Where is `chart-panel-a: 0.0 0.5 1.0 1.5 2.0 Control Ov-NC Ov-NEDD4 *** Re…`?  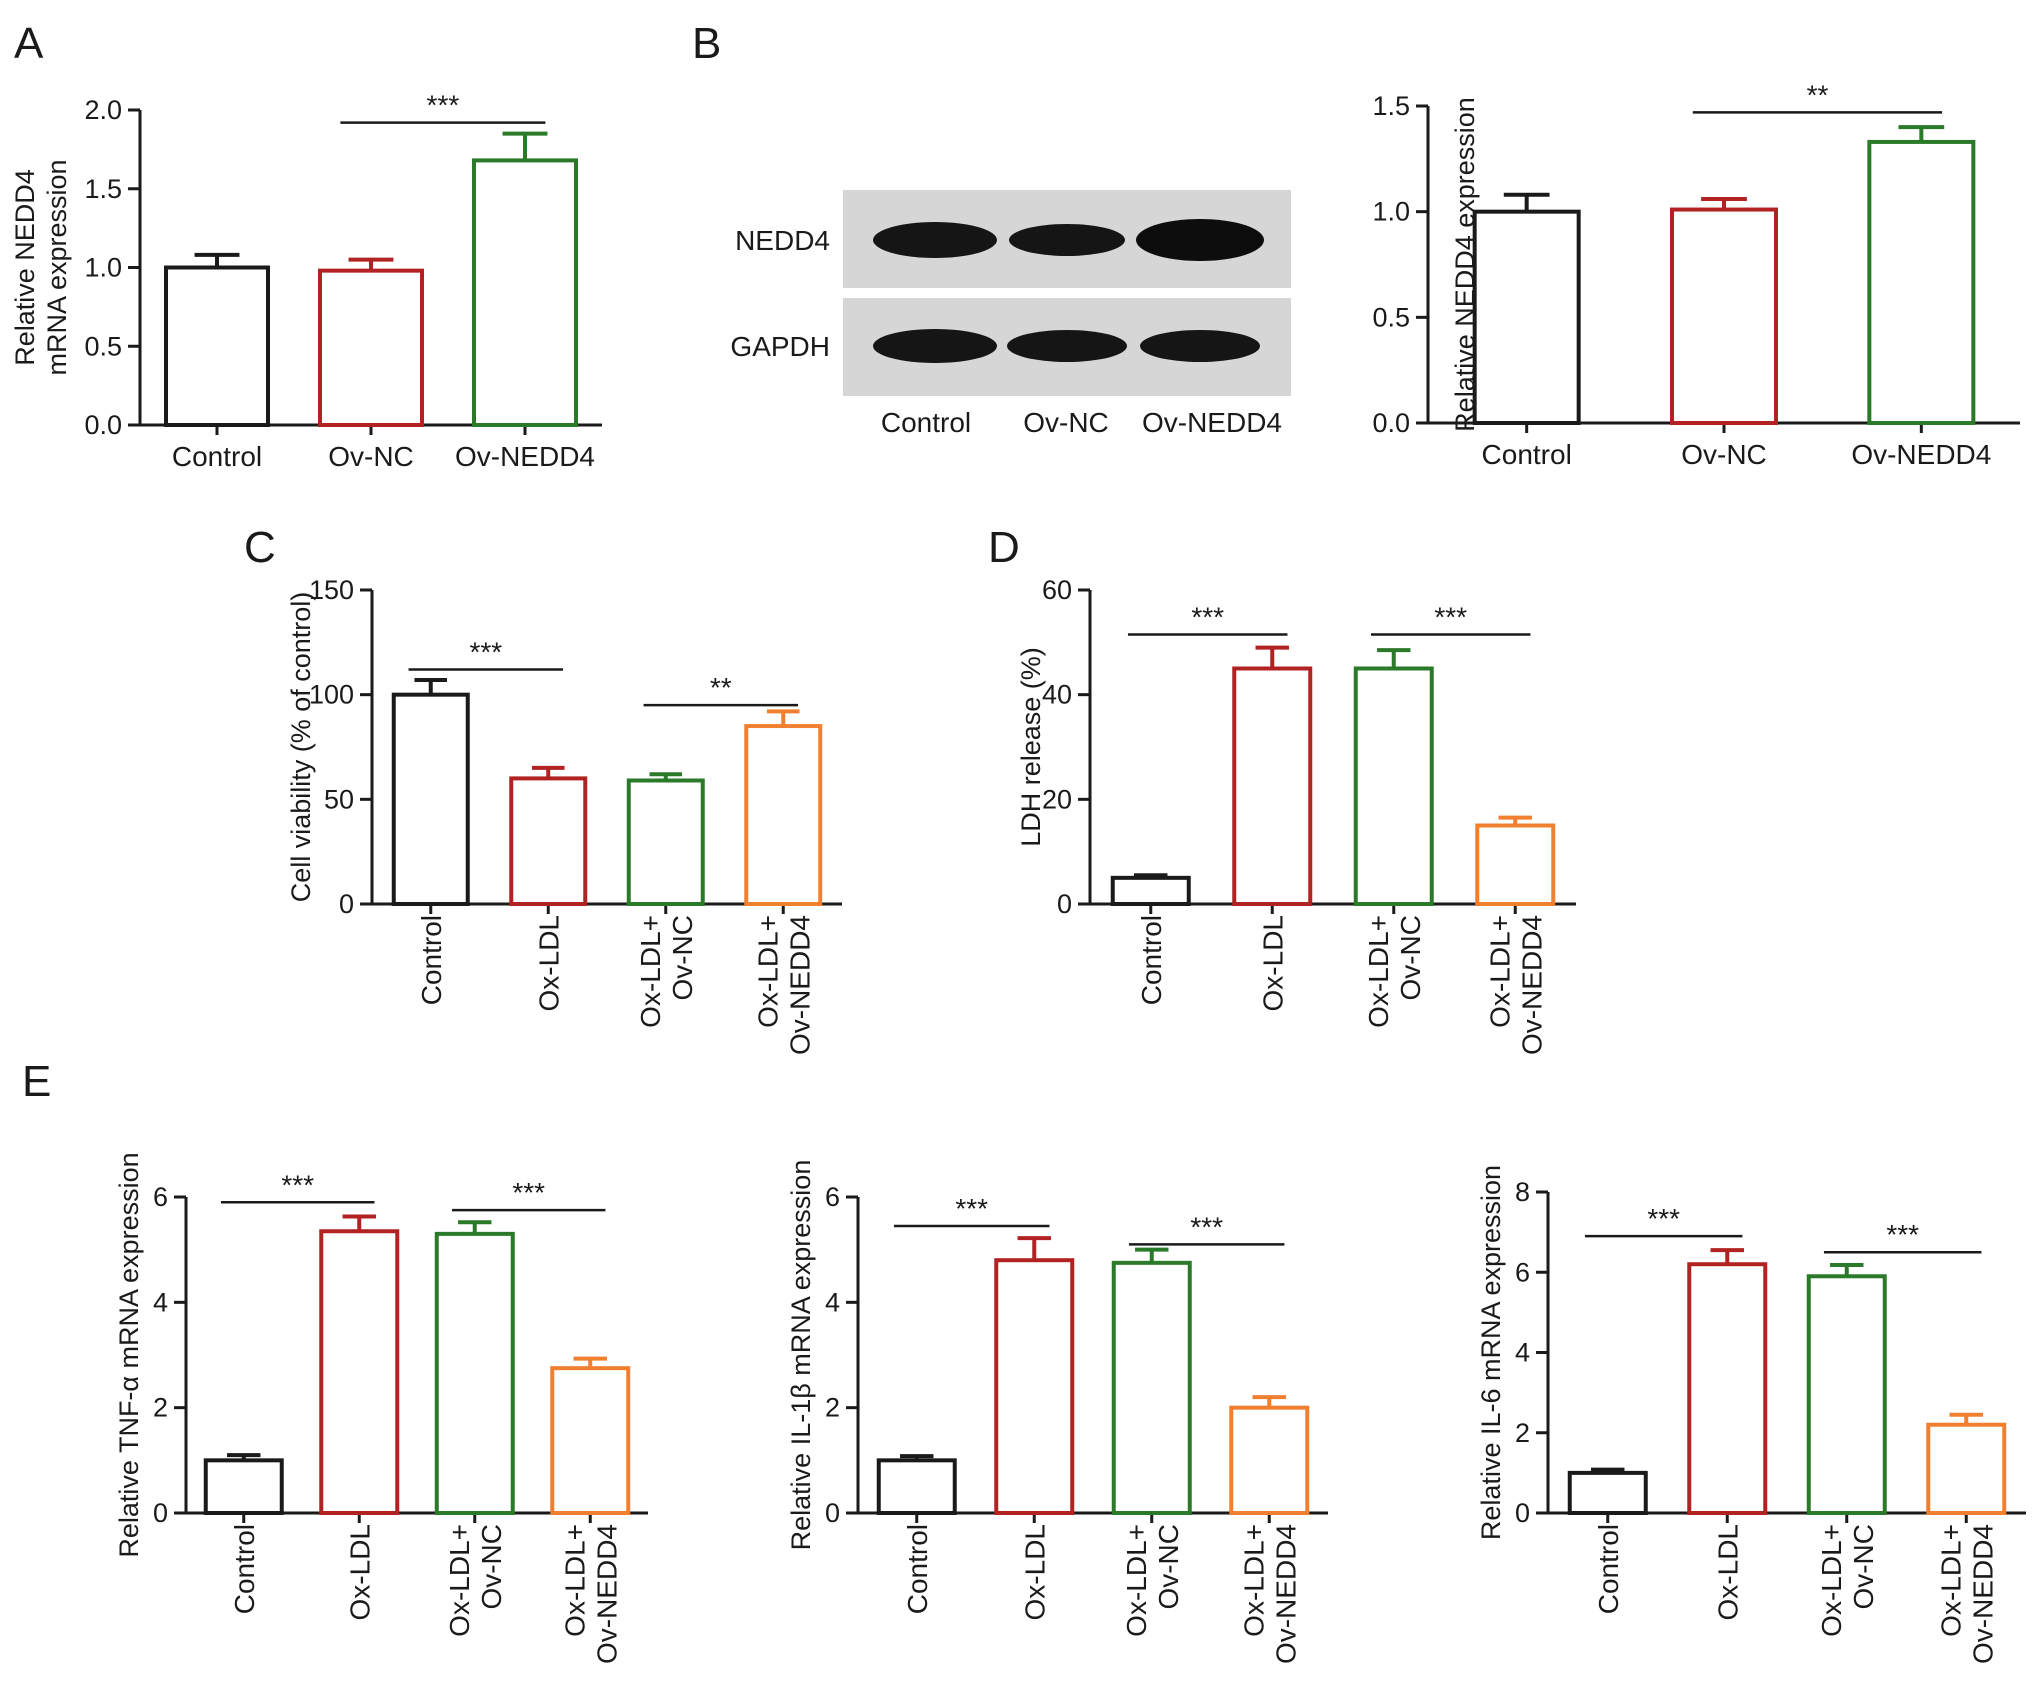
chart-panel-a: 0.0 0.5 1.0 1.5 2.0 Control Ov-NC Ov-NEDD4 *** Re… is located at coordinates (306, 281).